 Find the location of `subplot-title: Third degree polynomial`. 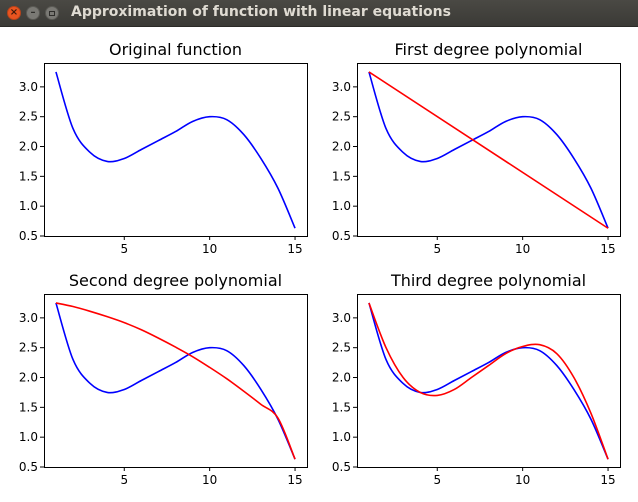

subplot-title: Third degree polynomial is located at coordinates (488, 280).